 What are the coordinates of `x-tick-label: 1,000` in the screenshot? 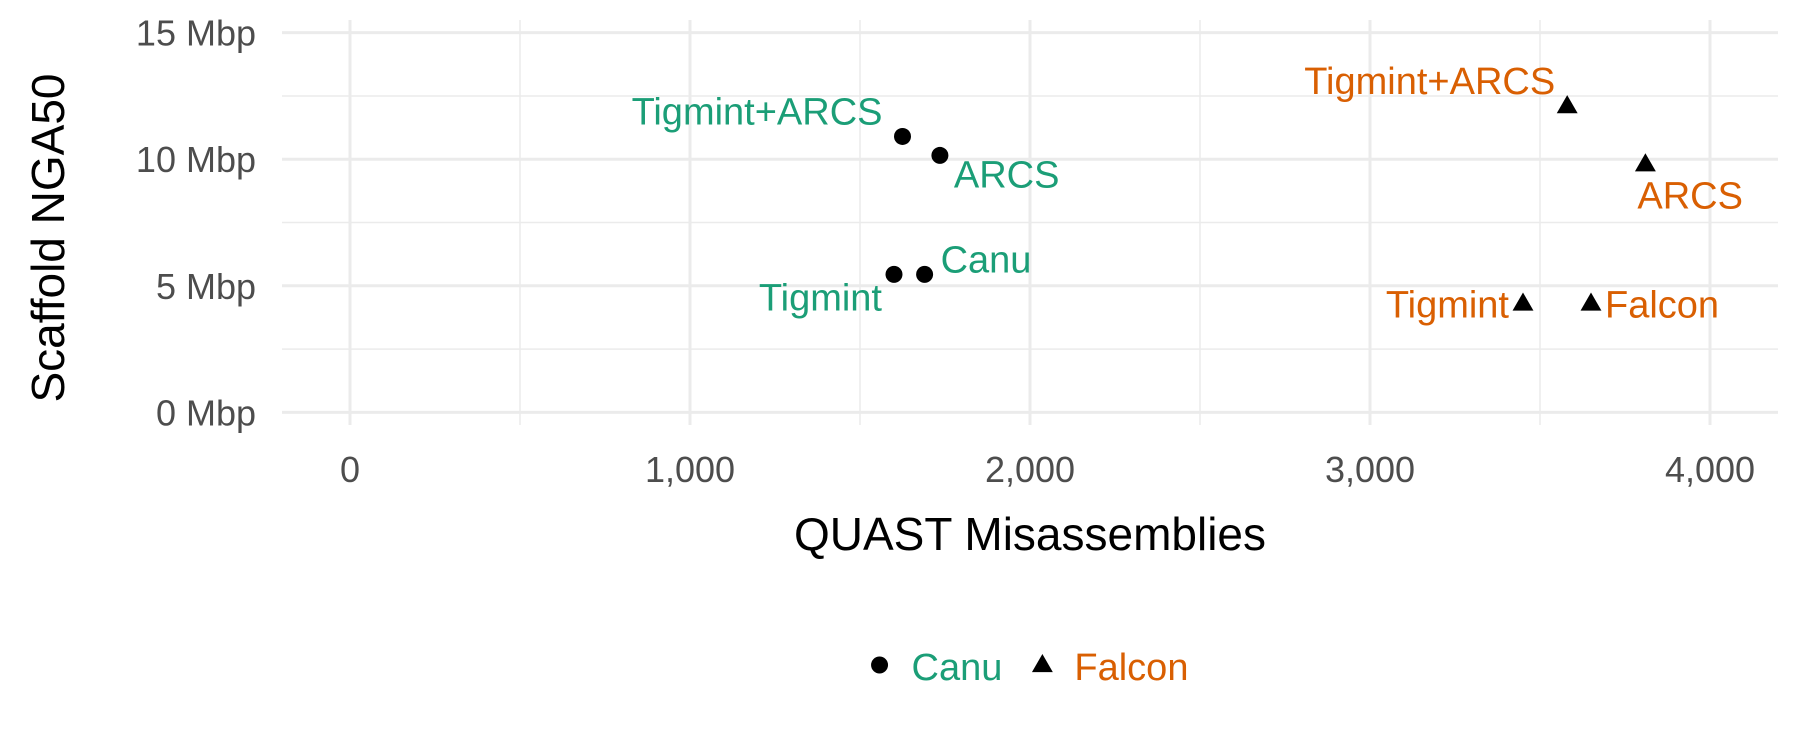 It's located at (690, 469).